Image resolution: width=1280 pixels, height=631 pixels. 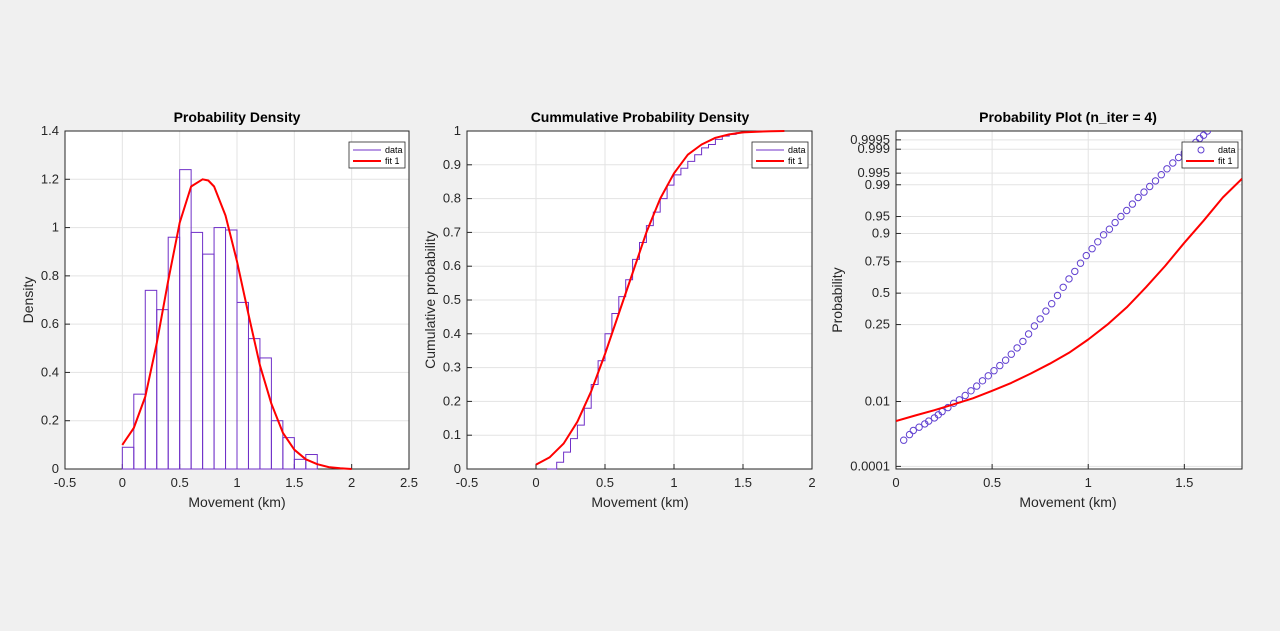 I want to click on title-cdf: Cummulative Probability Density, so click(x=640, y=117).